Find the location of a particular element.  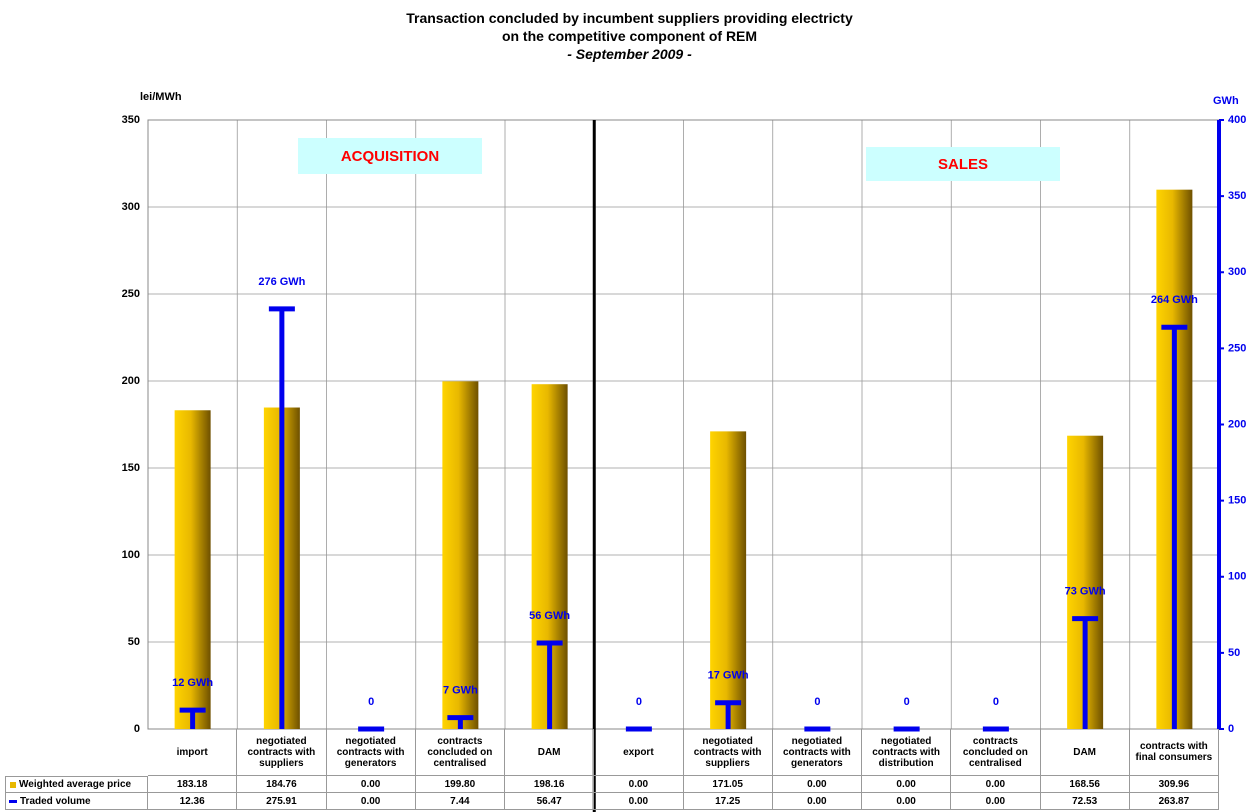

y2-tick-label: 250 is located at coordinates (1237, 348).